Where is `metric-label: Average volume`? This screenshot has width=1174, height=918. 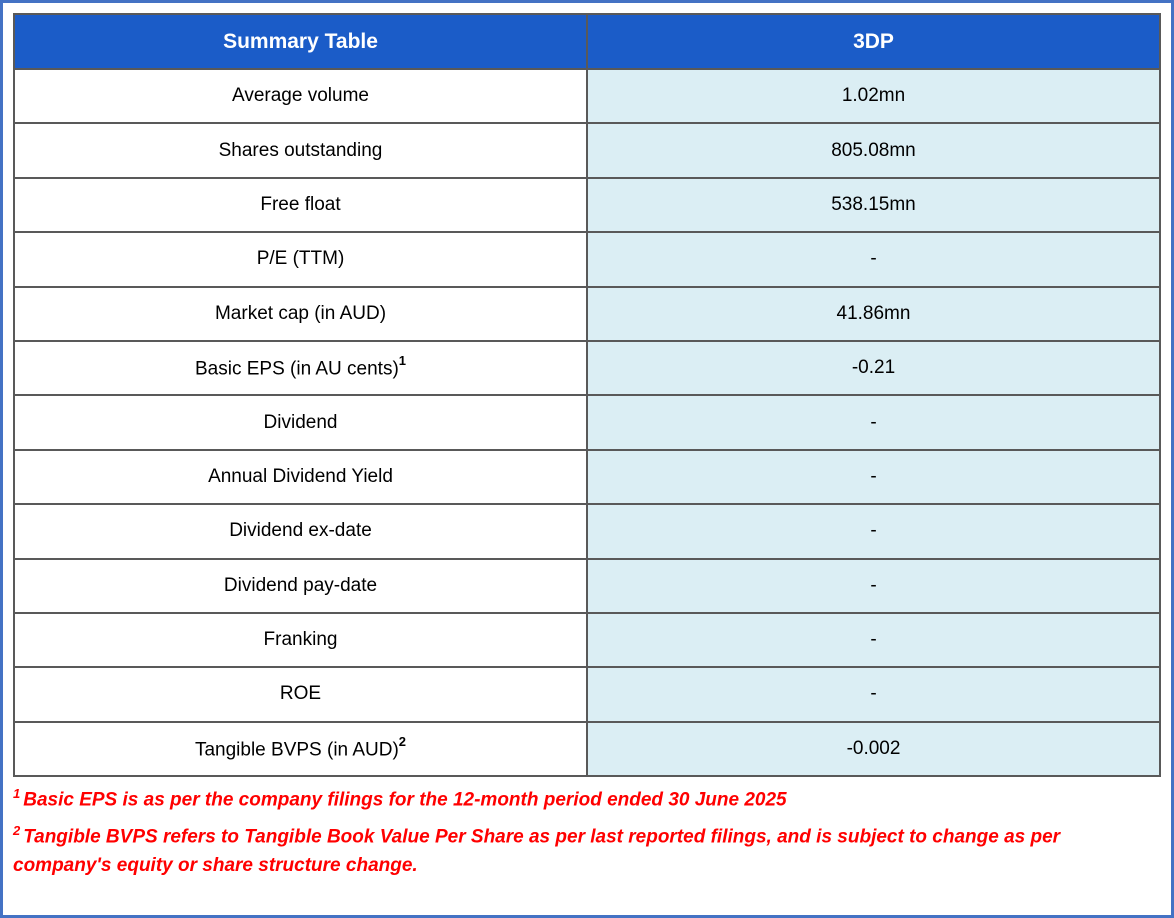 metric-label: Average volume is located at coordinates (300, 96).